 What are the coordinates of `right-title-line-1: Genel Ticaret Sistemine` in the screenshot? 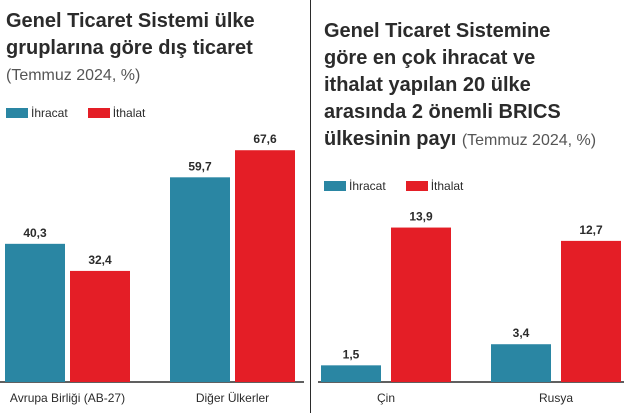 It's located at (437, 31).